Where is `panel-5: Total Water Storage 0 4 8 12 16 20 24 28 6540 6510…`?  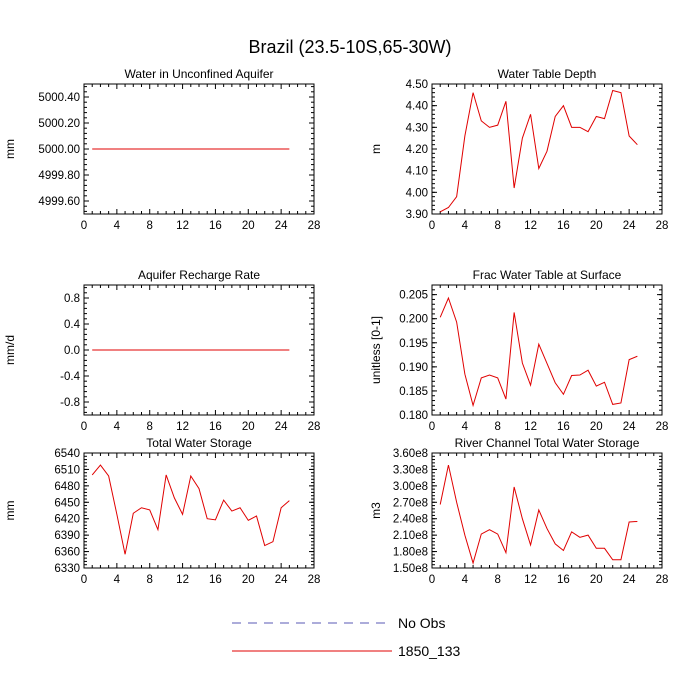 panel-5: Total Water Storage 0 4 8 12 16 20 24 28 6540 6510… is located at coordinates (161, 511).